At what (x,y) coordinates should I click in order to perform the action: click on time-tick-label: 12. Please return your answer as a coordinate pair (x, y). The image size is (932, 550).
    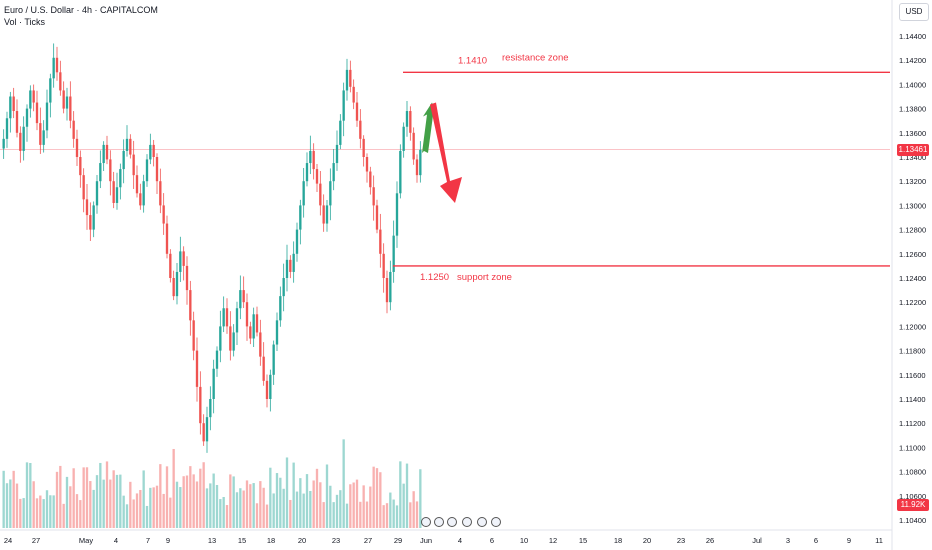
    Looking at the image, I should click on (553, 540).